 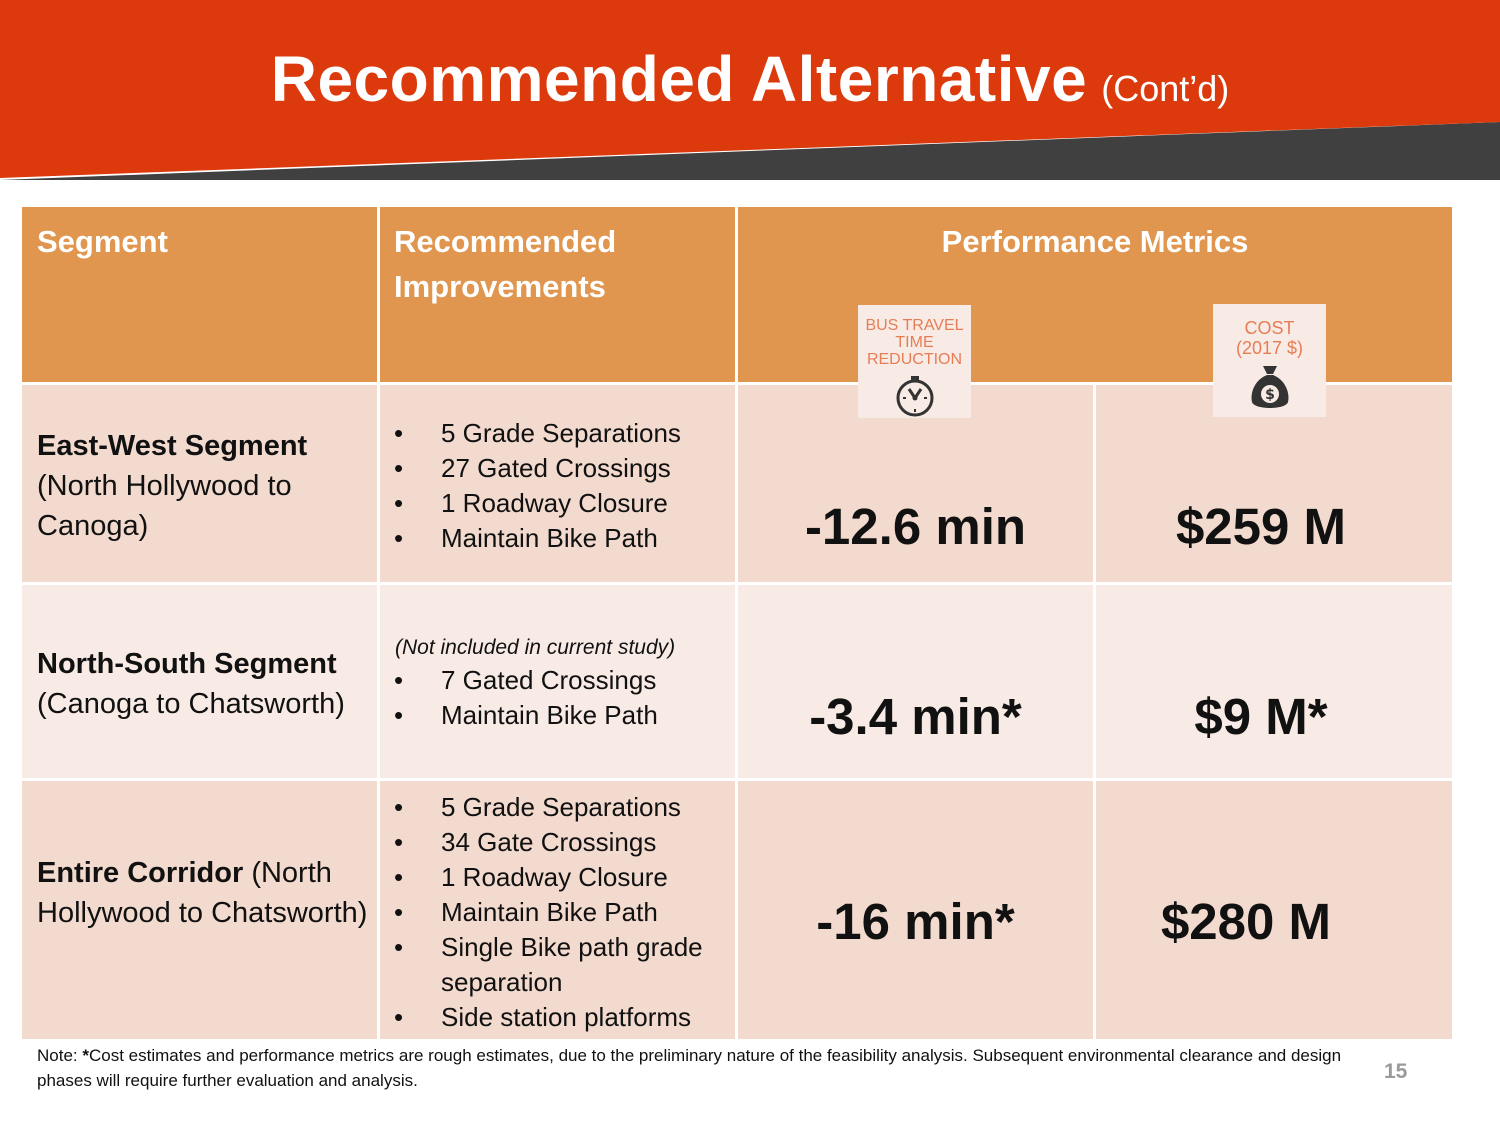 What do you see at coordinates (915, 921) in the screenshot?
I see `bus-time-value: -16 min*` at bounding box center [915, 921].